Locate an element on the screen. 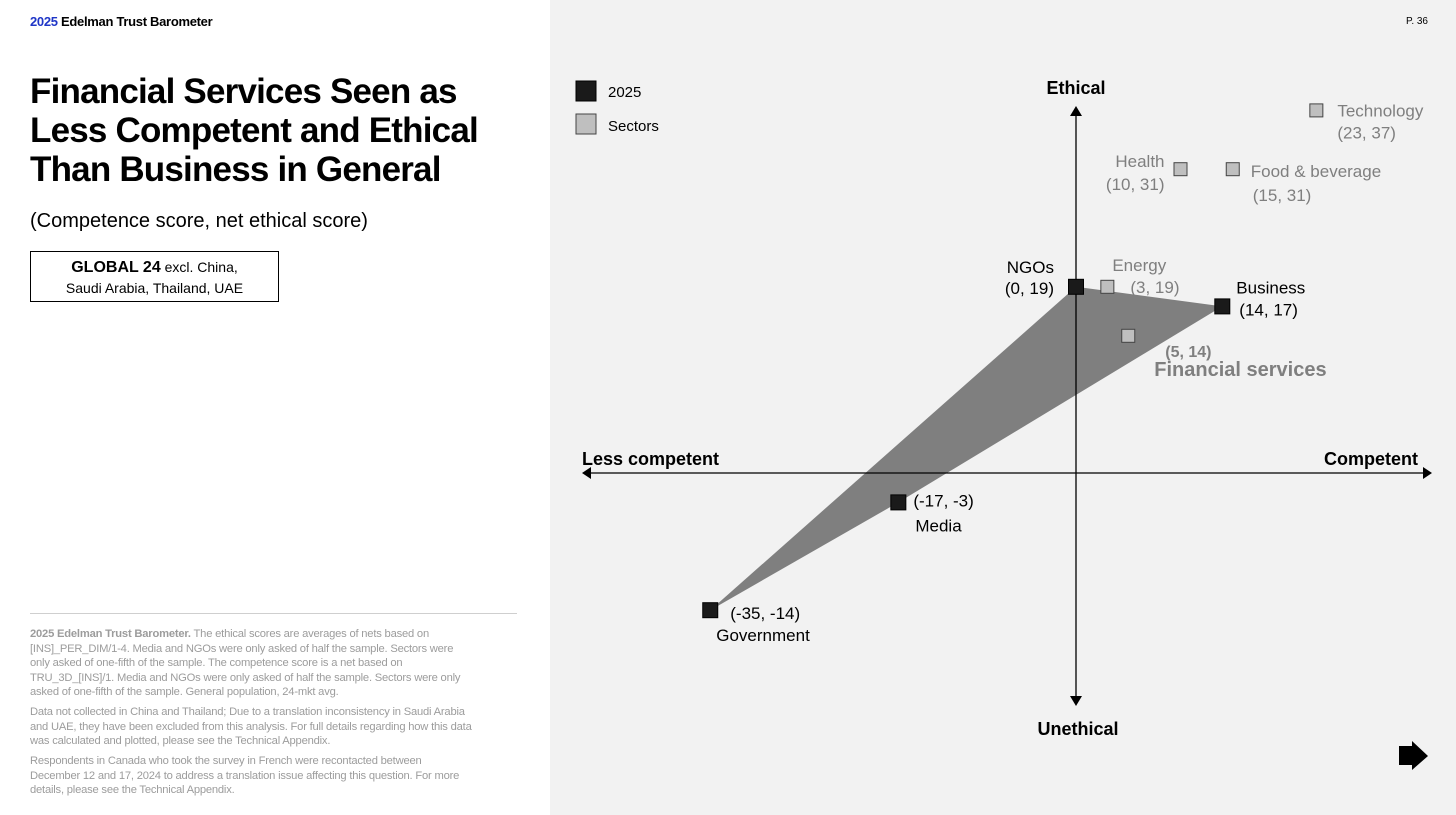 Image resolution: width=1456 pixels, height=815 pixels. legend-label-sectors: Sectors is located at coordinates (633, 126).